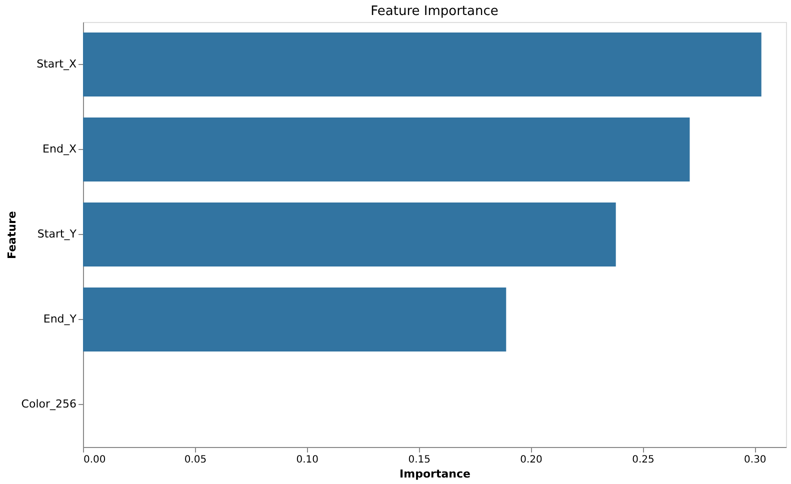 The width and height of the screenshot is (791, 484). What do you see at coordinates (435, 474) in the screenshot?
I see `x-axis-title: Importance` at bounding box center [435, 474].